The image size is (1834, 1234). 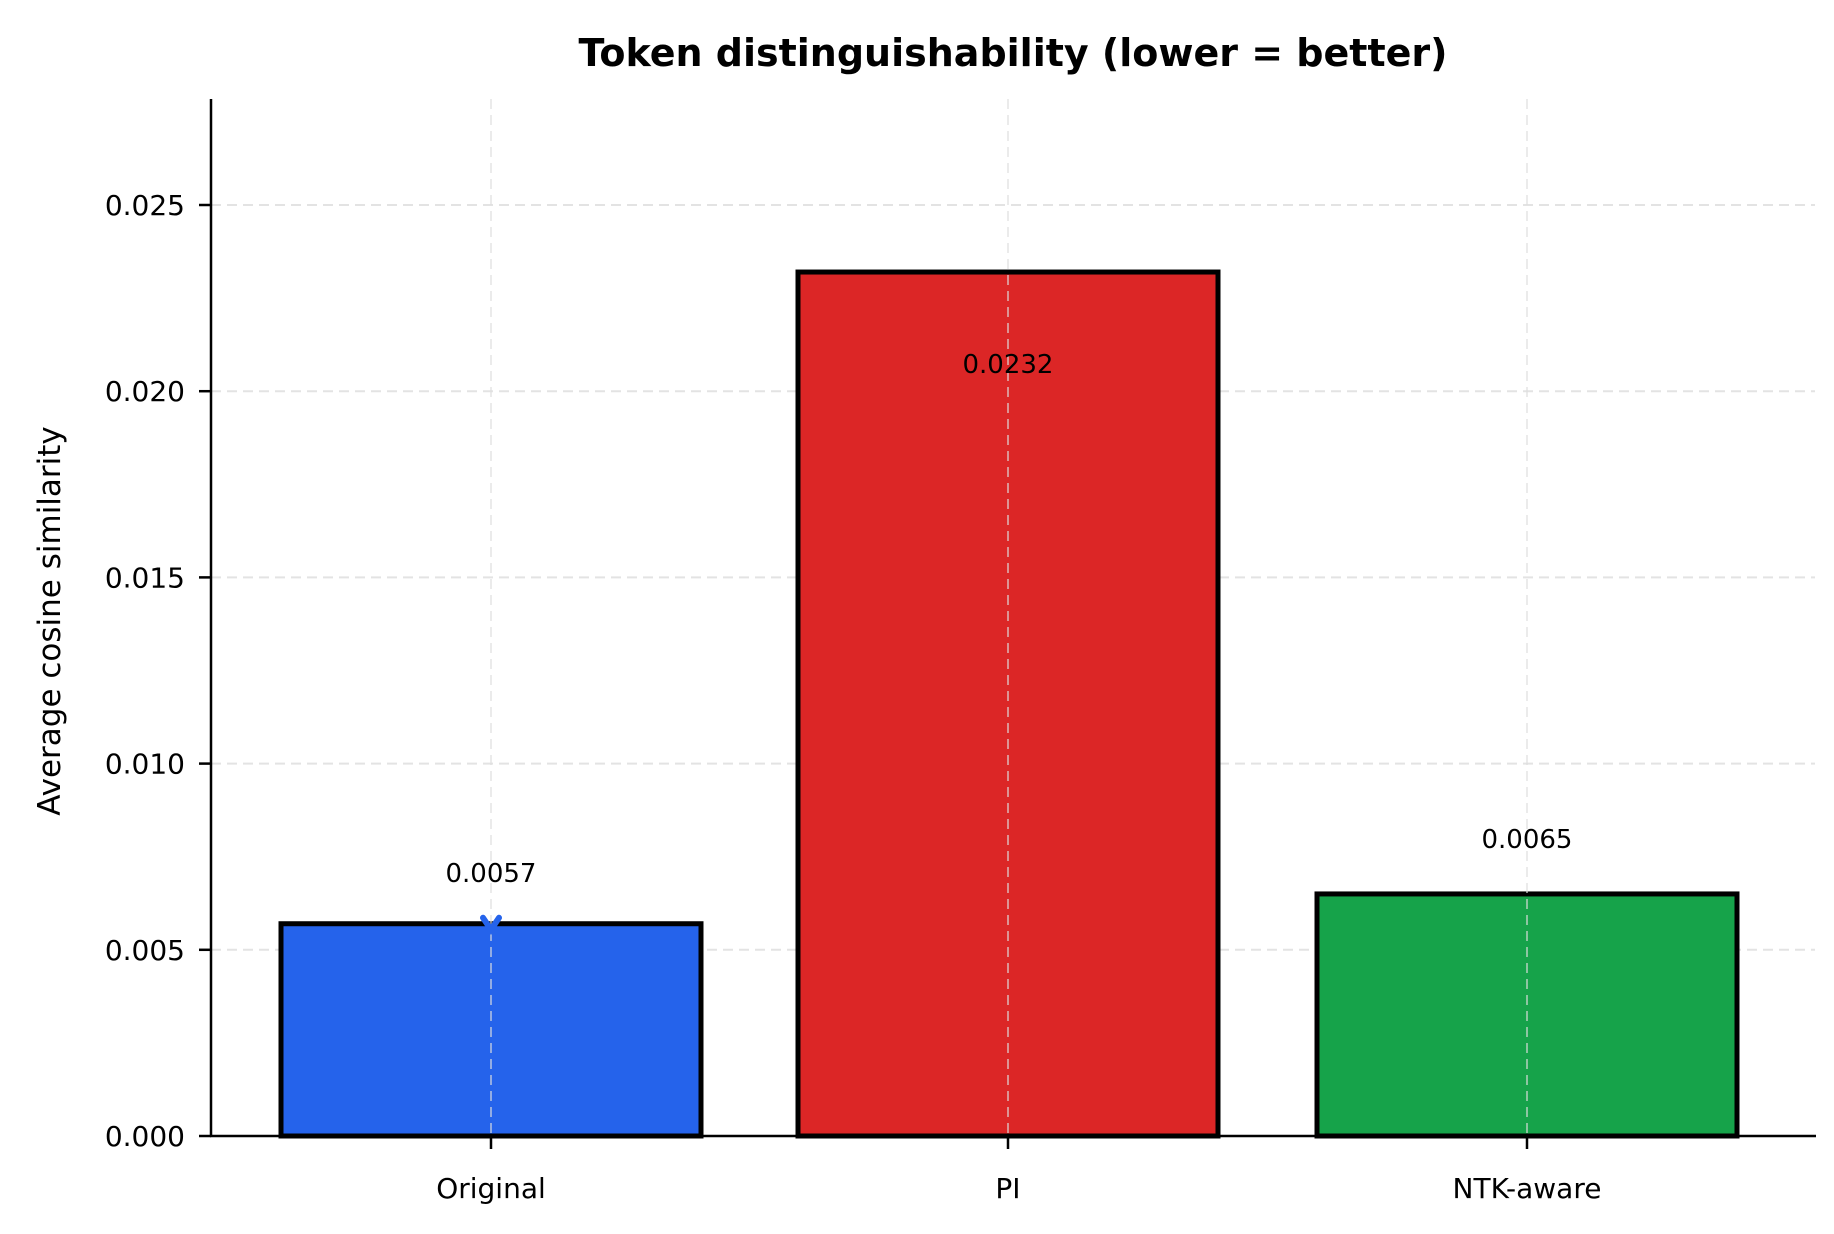 What do you see at coordinates (145, 205) in the screenshot?
I see `y-tick-label: 0.025` at bounding box center [145, 205].